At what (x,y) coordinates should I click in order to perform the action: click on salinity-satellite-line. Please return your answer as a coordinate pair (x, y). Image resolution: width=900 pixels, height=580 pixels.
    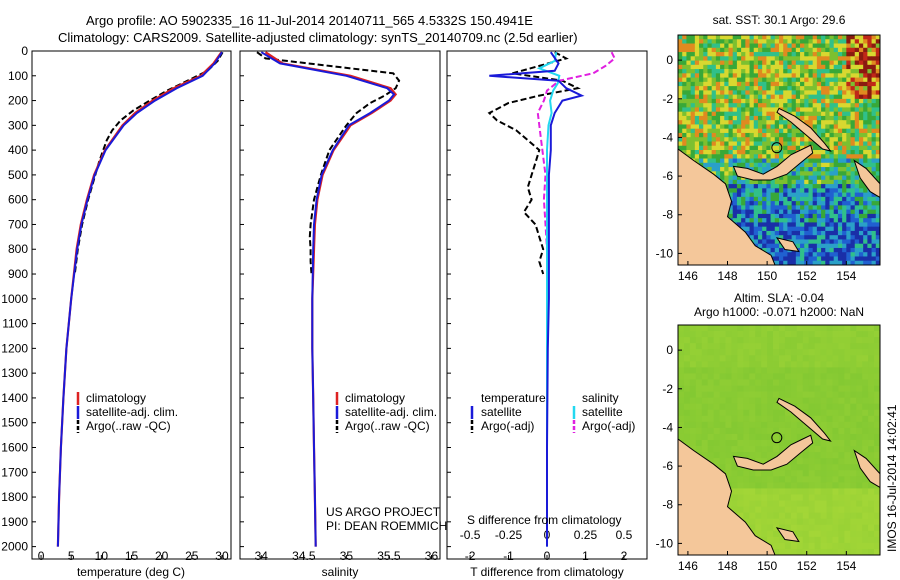
    Looking at the image, I should click on (328, 299).